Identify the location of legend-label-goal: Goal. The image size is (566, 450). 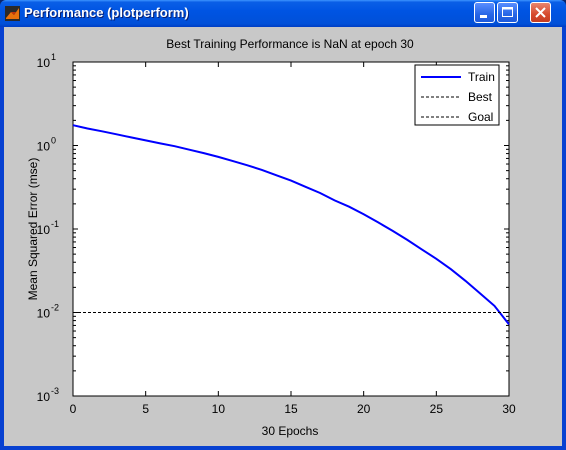
(480, 117).